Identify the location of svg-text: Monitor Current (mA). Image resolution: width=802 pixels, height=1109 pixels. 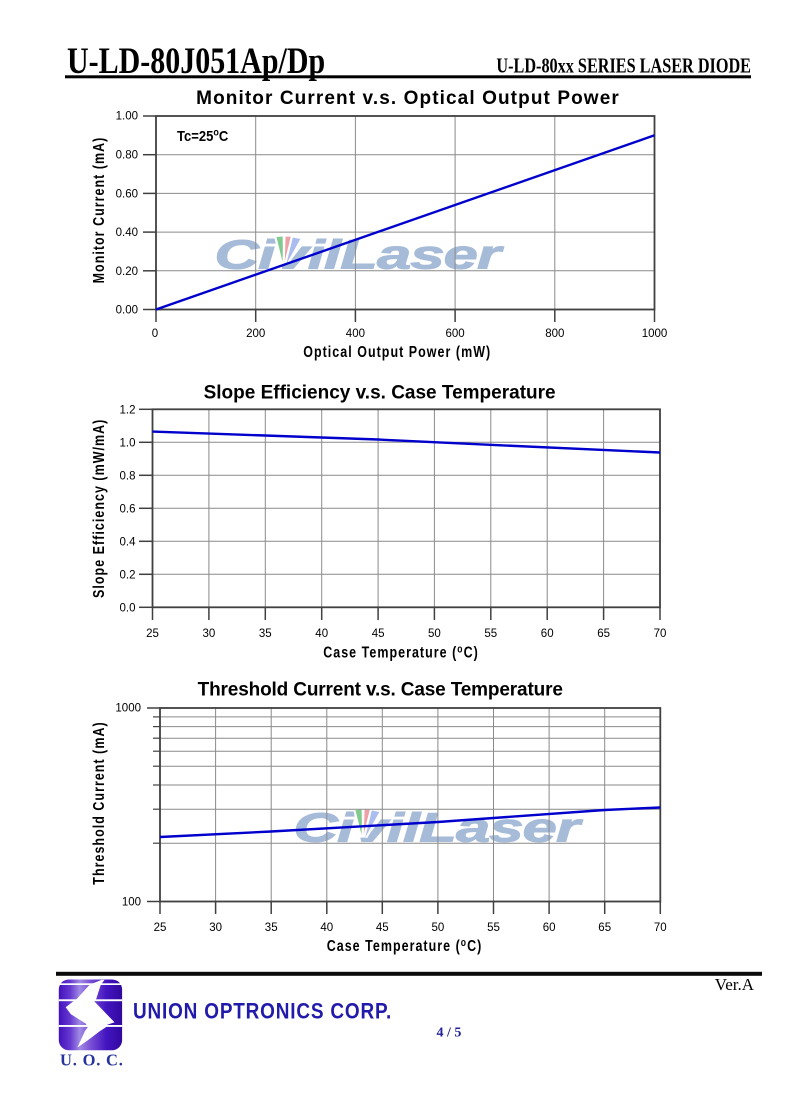
(99, 210).